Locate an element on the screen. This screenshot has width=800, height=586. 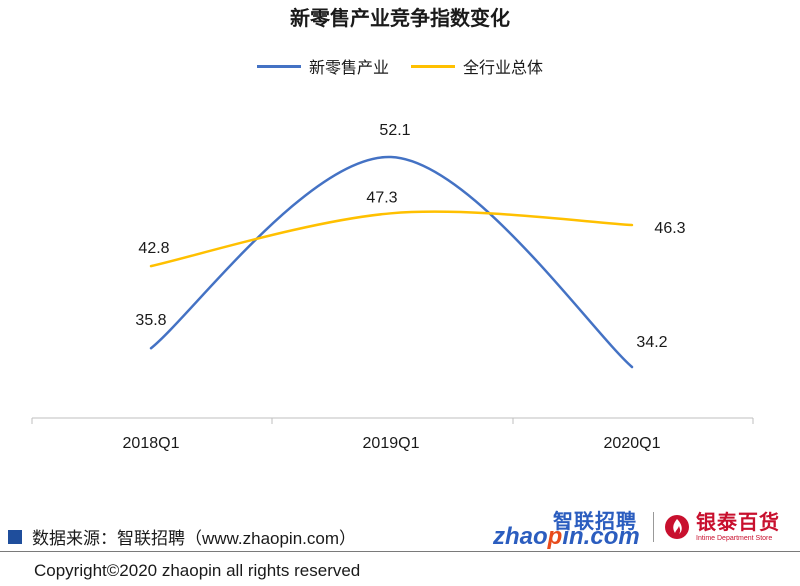
intime-logo: 银泰百货 Intime Department Store is located at coordinates (722, 527).